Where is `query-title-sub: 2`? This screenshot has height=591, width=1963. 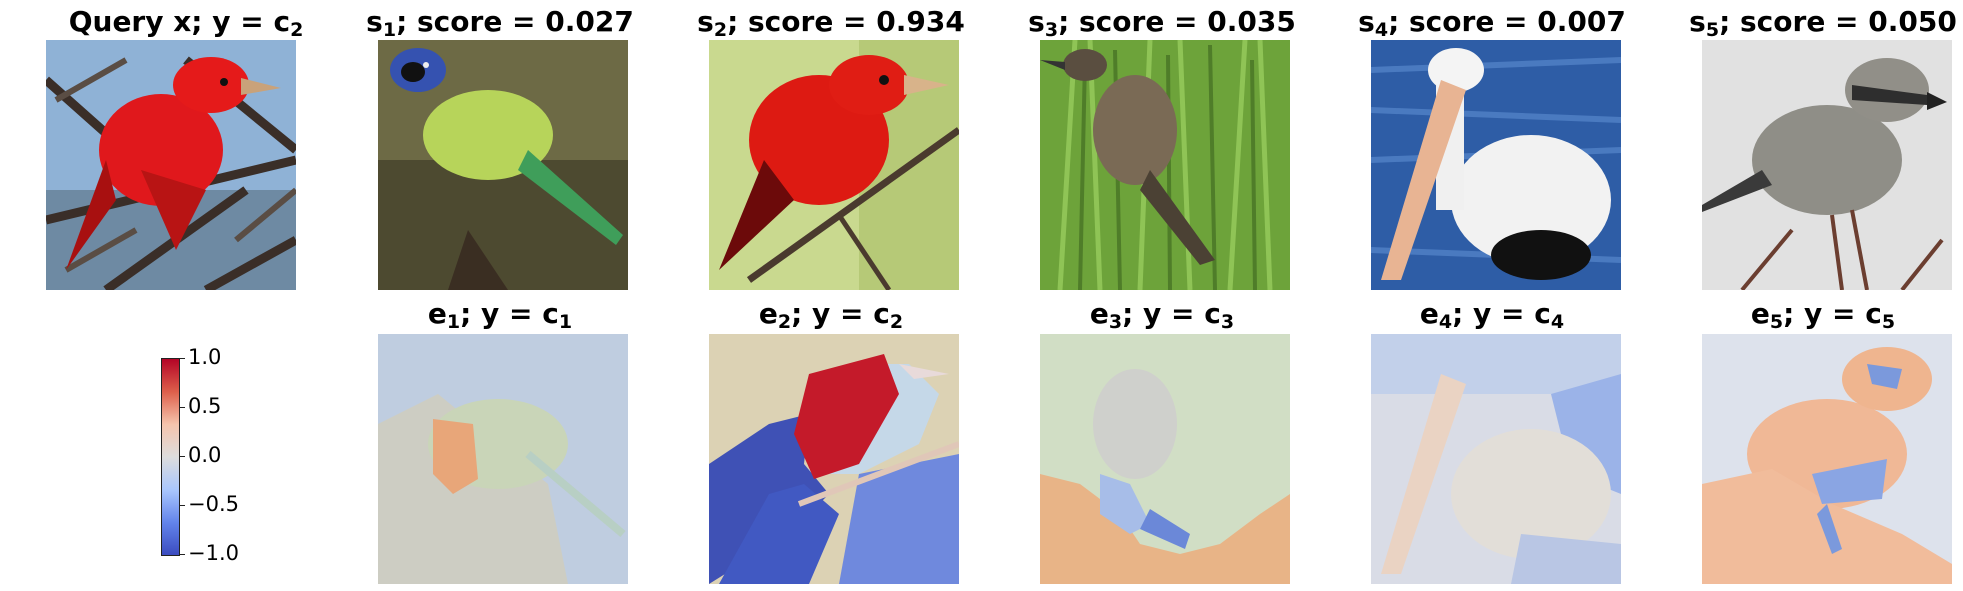 query-title-sub: 2 is located at coordinates (297, 30).